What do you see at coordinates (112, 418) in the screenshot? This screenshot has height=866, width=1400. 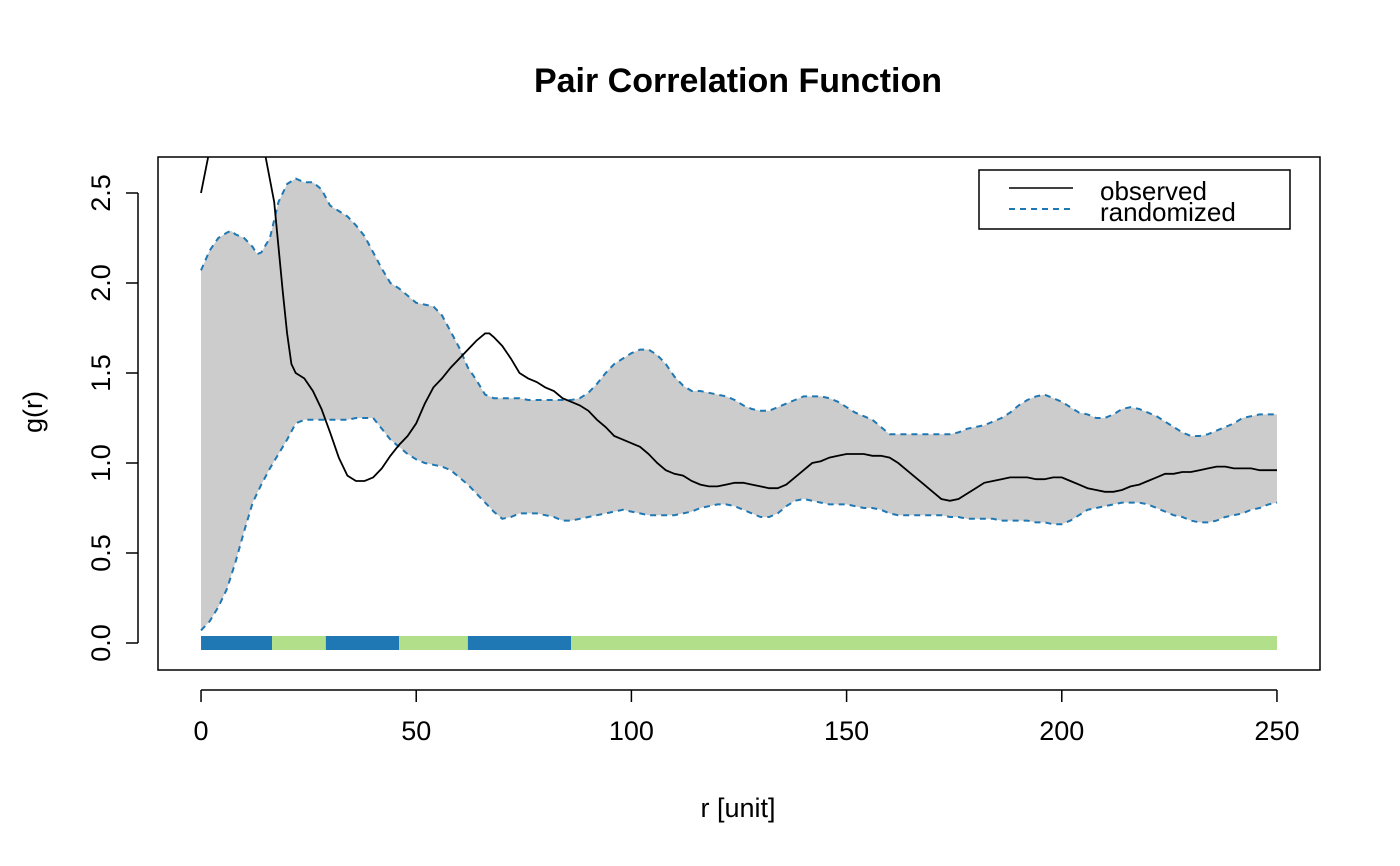 I see `y-axis: 0.0 0.5 1.0 1.5 2.0 2.5` at bounding box center [112, 418].